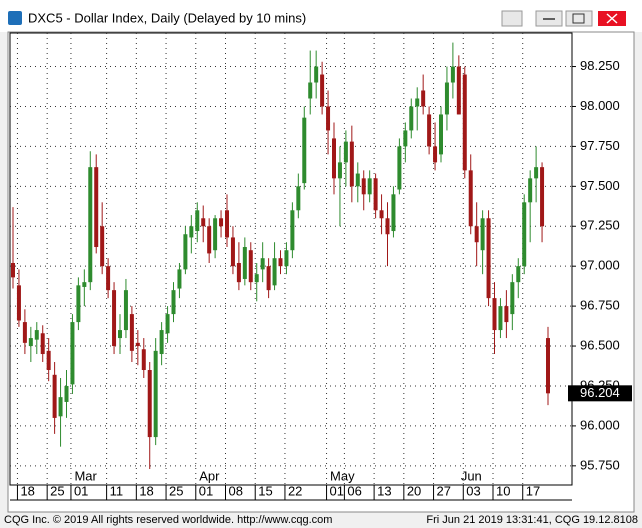 This screenshot has height=528, width=642. Describe the element at coordinates (471, 475) in the screenshot. I see `month-label: Jun` at that location.